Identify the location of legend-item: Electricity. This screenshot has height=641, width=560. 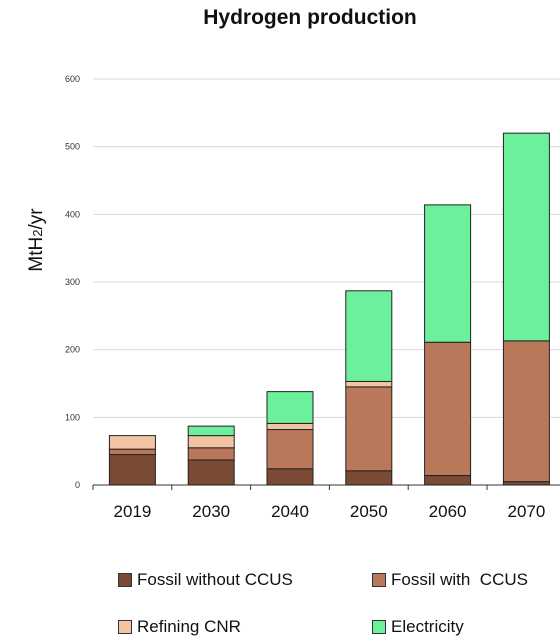
(418, 627).